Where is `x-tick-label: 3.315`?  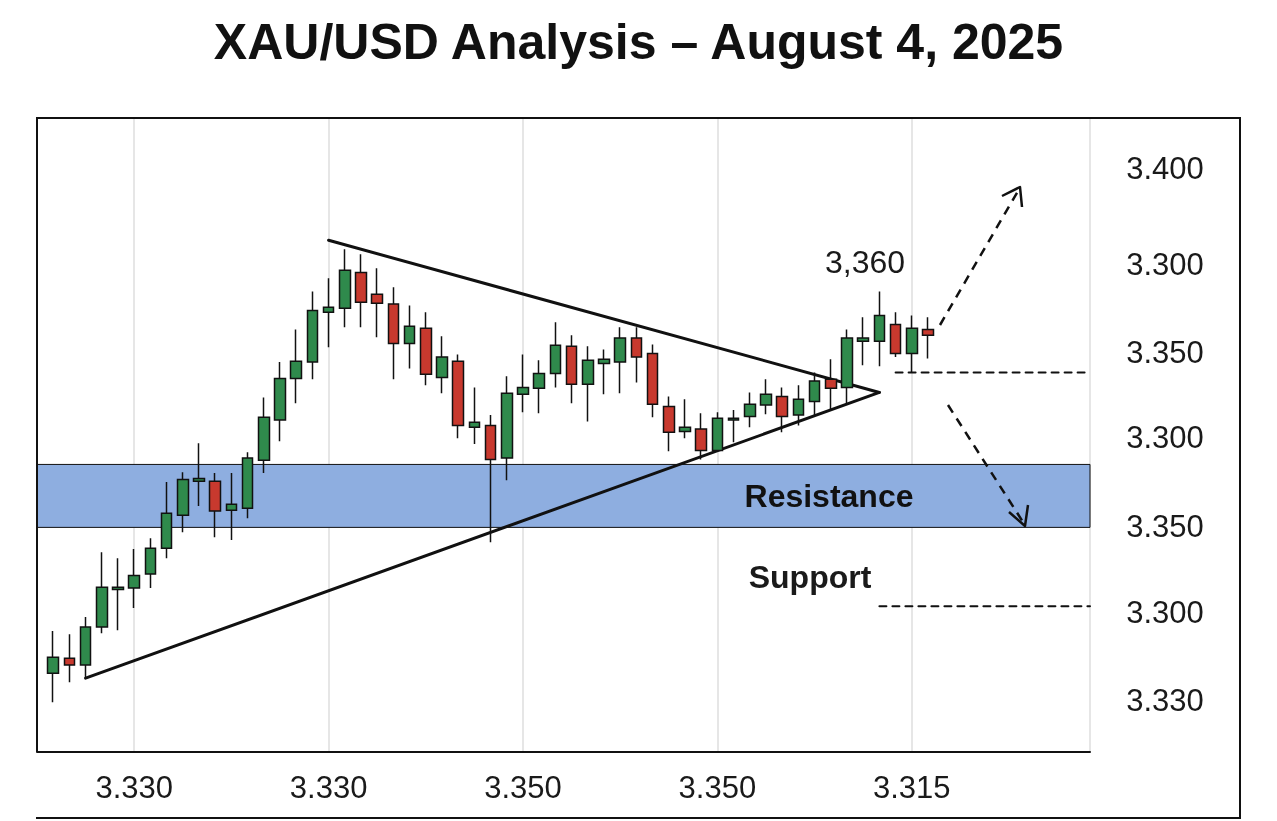
x-tick-label: 3.315 is located at coordinates (912, 787).